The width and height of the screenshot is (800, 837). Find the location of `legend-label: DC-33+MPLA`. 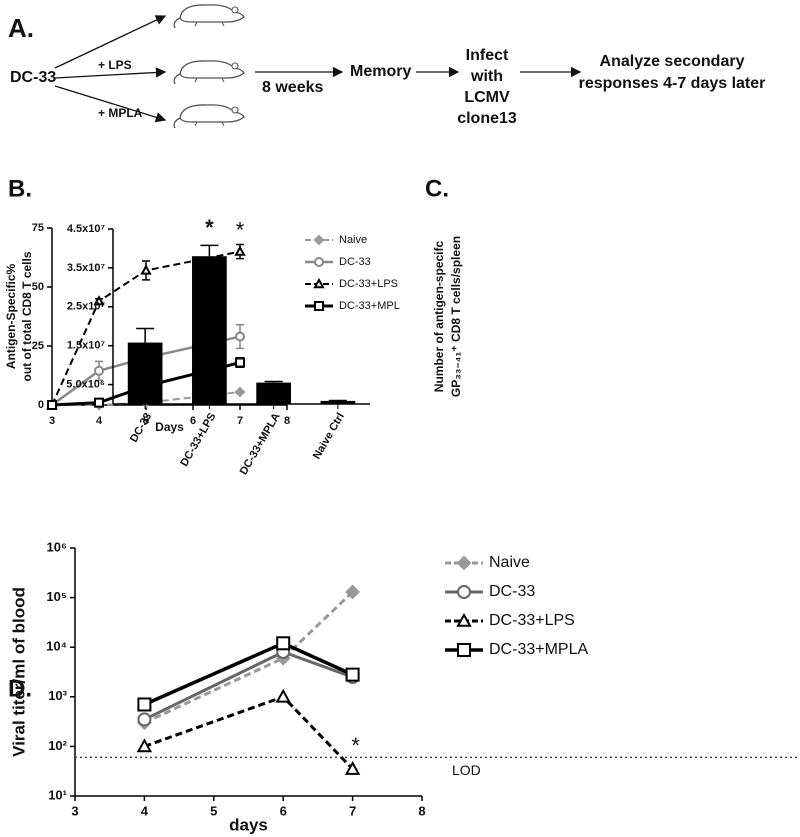

legend-label: DC-33+MPLA is located at coordinates (538, 649).